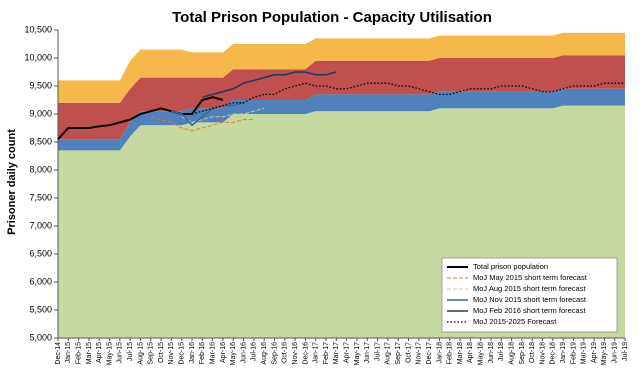 The height and width of the screenshot is (383, 644). What do you see at coordinates (161, 352) in the screenshot?
I see `x-tick-label: Oct-15` at bounding box center [161, 352].